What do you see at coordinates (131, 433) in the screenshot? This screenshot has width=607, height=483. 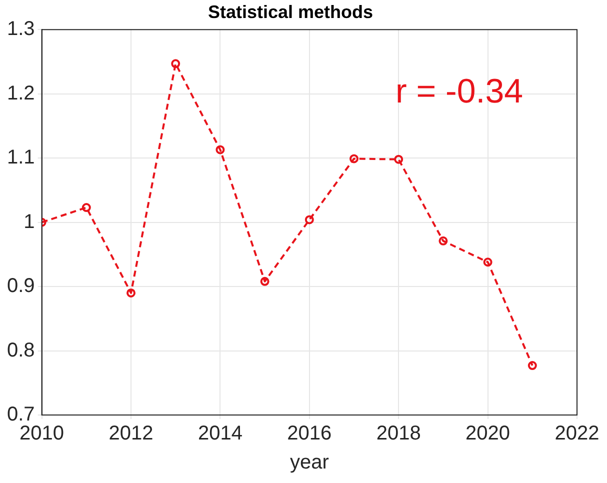 I see `x-tick-label: 2012` at bounding box center [131, 433].